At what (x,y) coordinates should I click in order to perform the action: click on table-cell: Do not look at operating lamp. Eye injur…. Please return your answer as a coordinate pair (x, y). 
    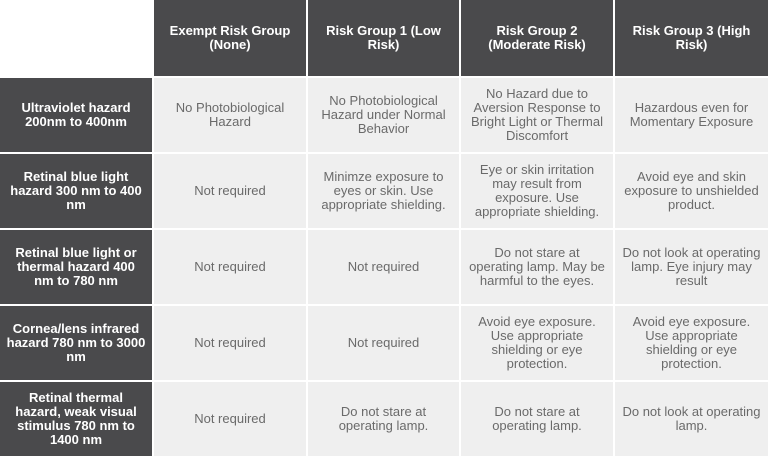
    Looking at the image, I should click on (691, 267).